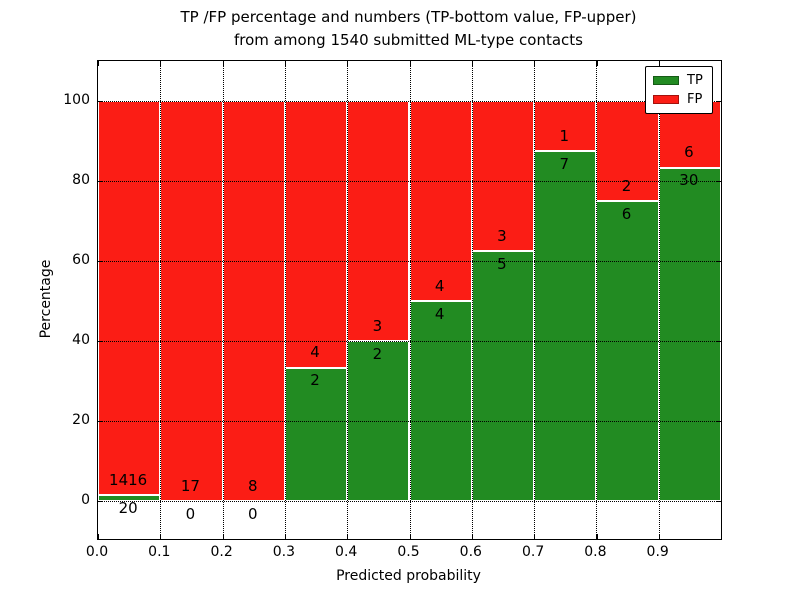  I want to click on y-tick-label: 0, so click(85, 500).